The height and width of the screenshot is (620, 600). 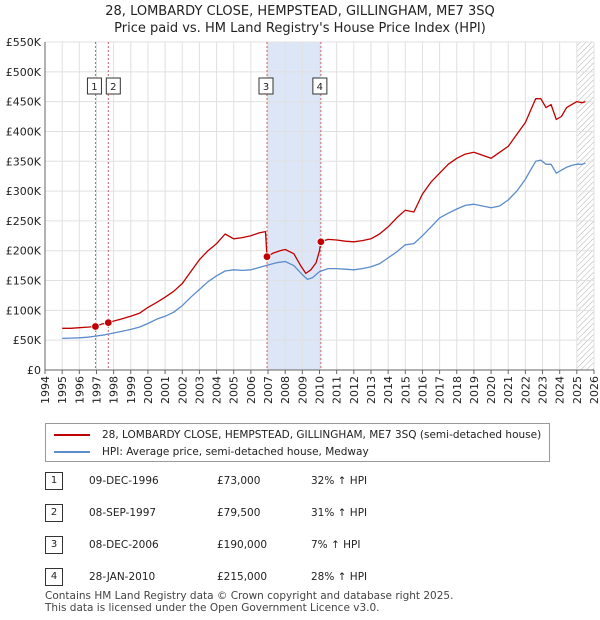 What do you see at coordinates (24, 102) in the screenshot?
I see `y-tick-label: £450K` at bounding box center [24, 102].